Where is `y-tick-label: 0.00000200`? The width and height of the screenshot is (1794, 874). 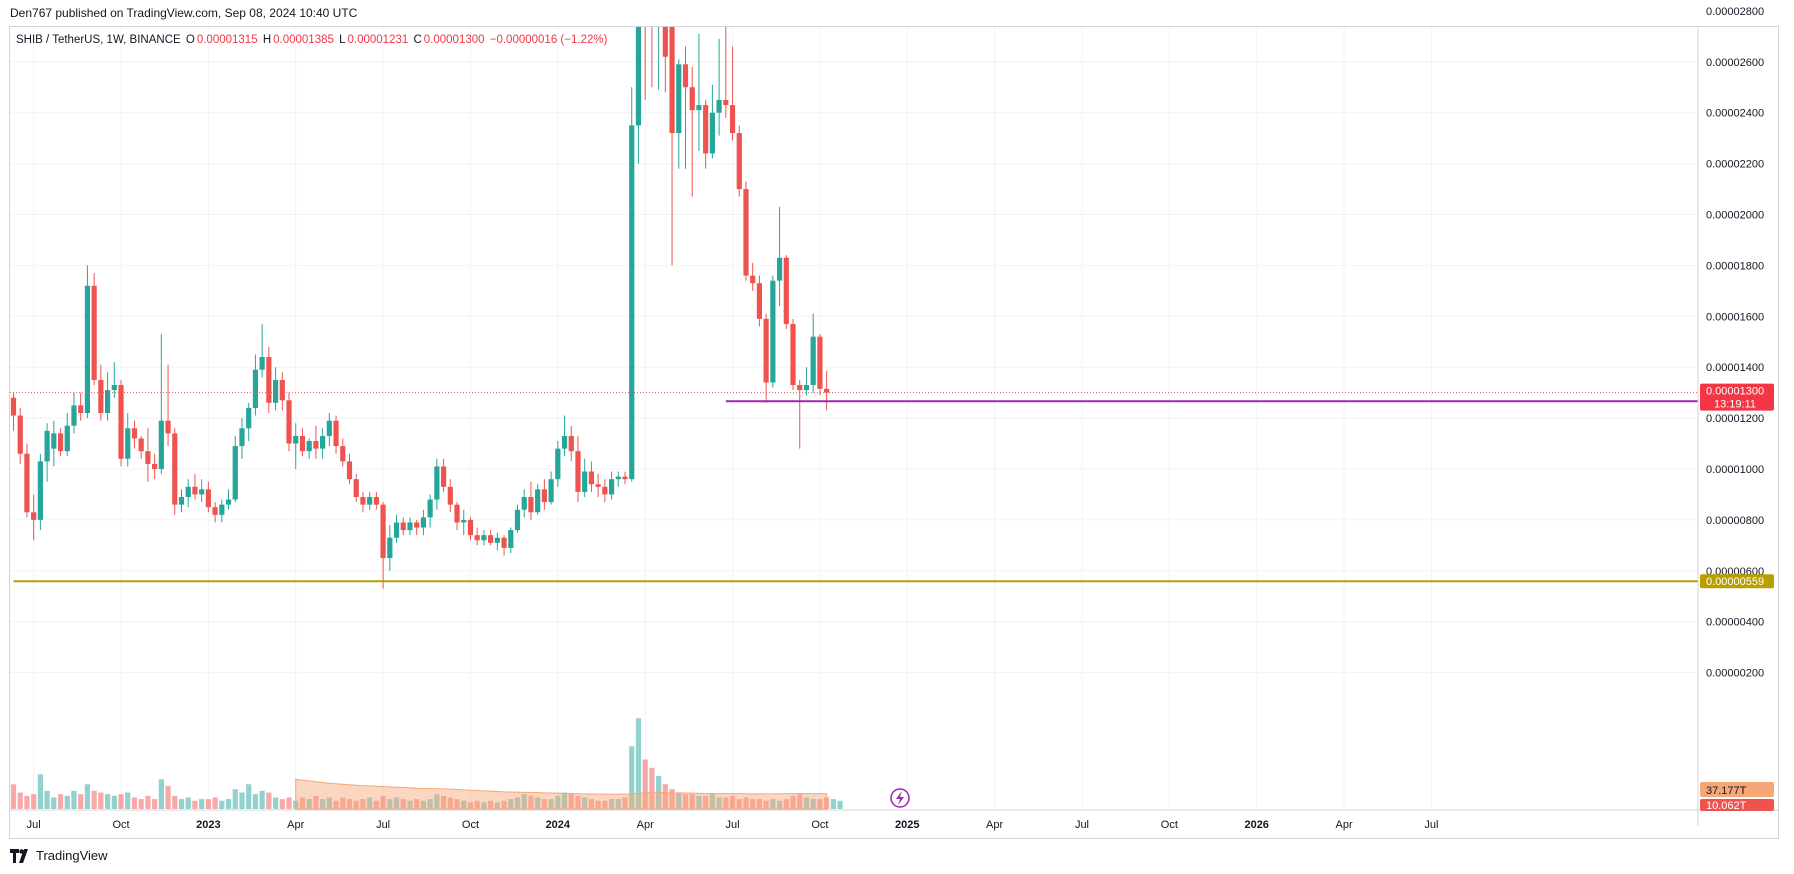 y-tick-label: 0.00000200 is located at coordinates (1735, 674).